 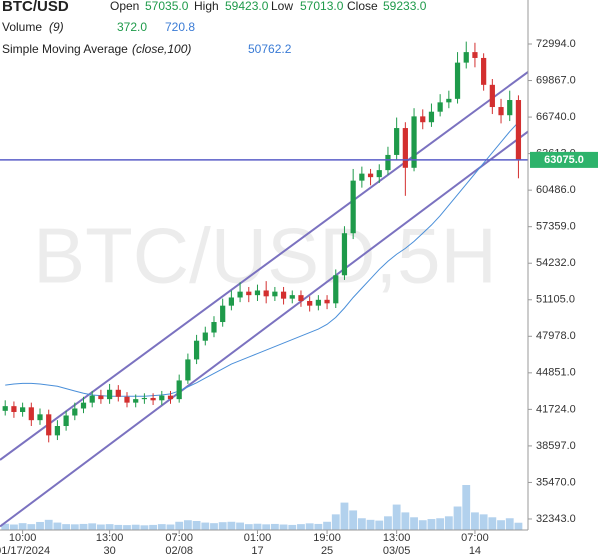 I want to click on x-tick-label: 01:00, so click(x=258, y=538).